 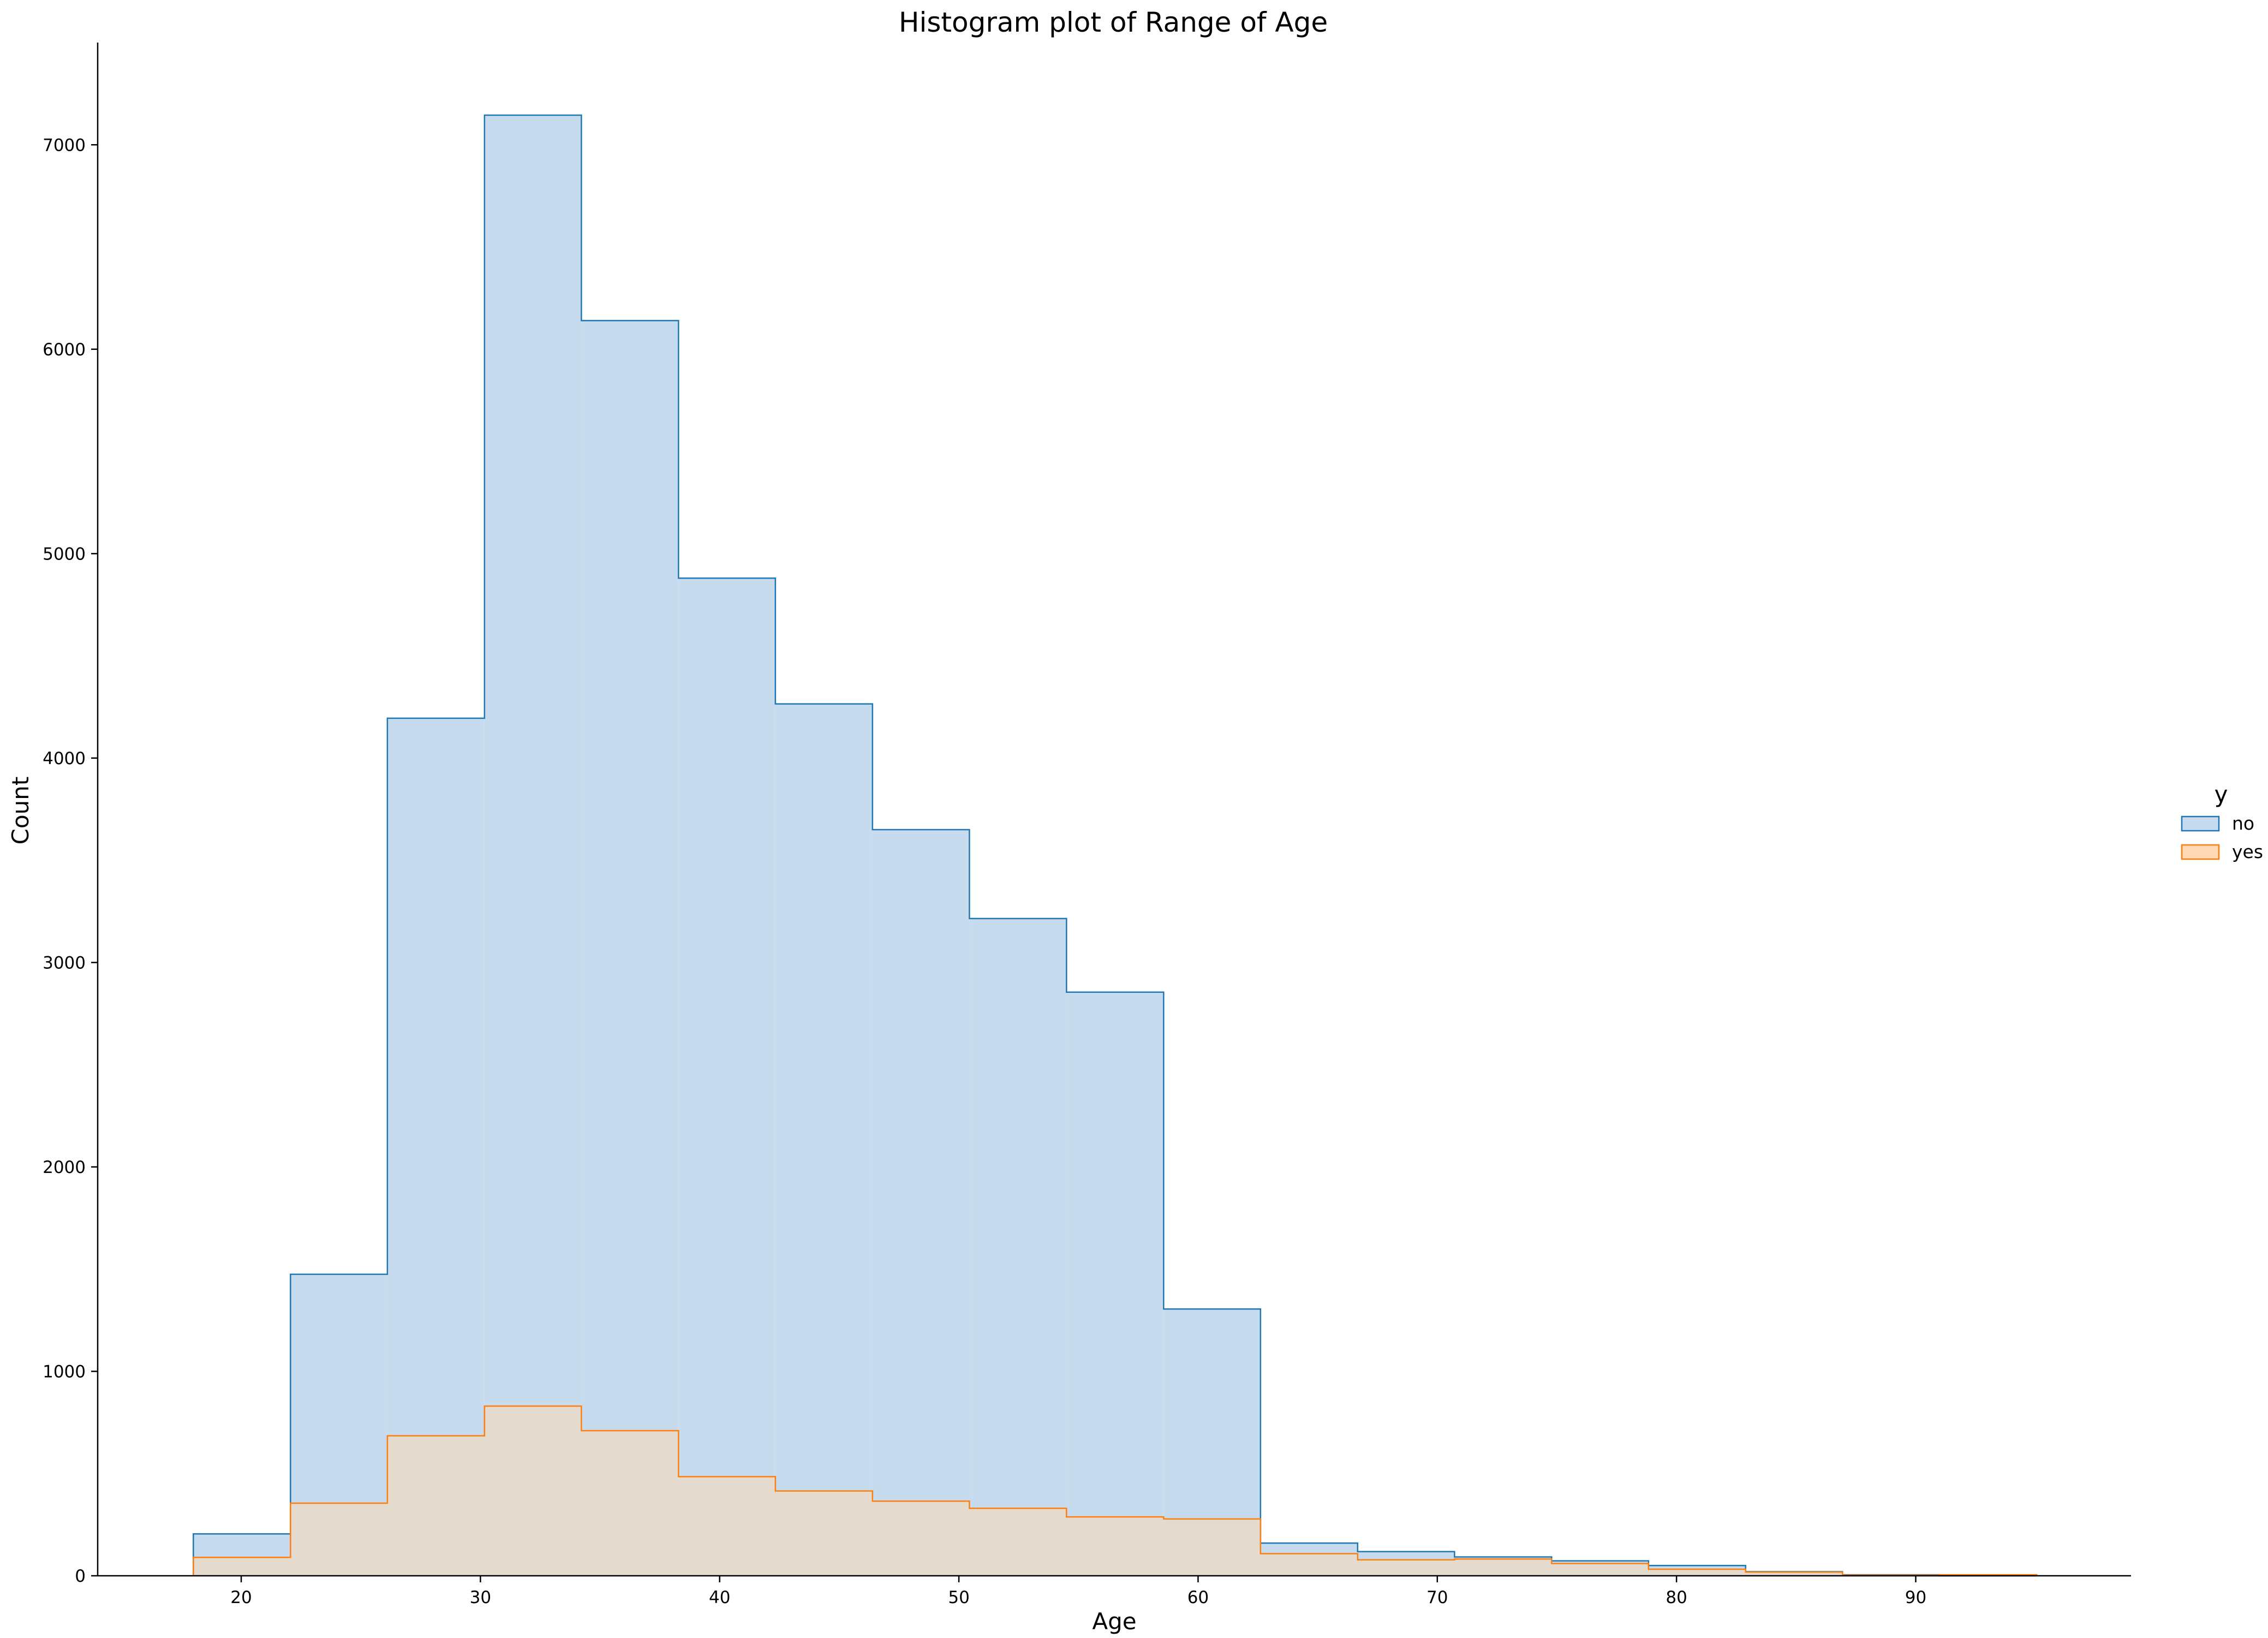 What do you see at coordinates (2243, 823) in the screenshot?
I see `legend-label-no: no` at bounding box center [2243, 823].